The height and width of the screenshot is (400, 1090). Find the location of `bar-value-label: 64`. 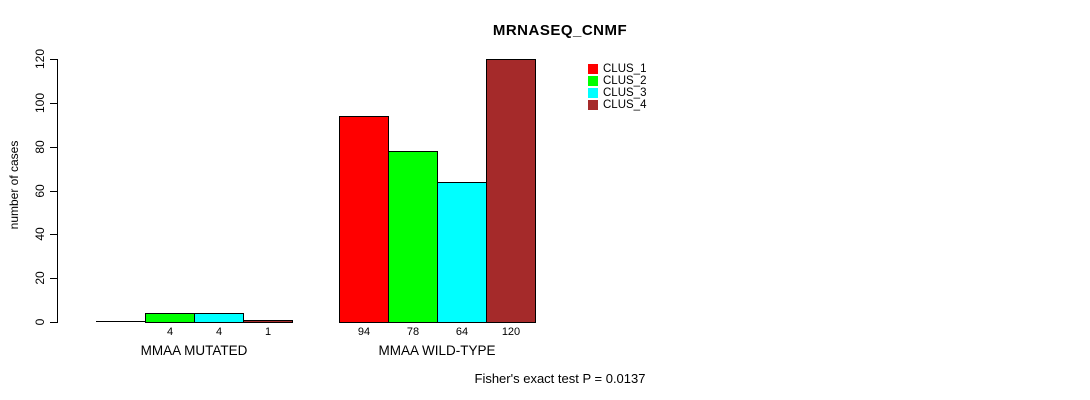

bar-value-label: 64 is located at coordinates (462, 332).